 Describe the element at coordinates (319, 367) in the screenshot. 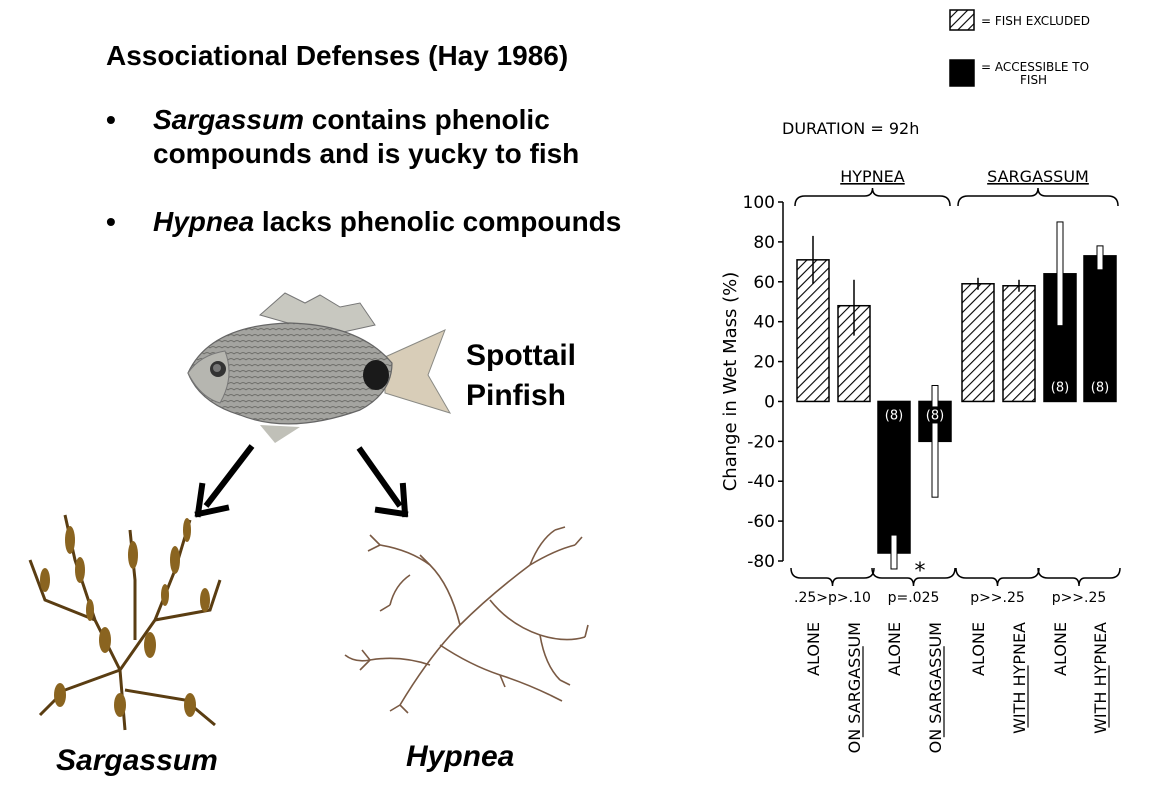

I see `pinfish-image` at that location.